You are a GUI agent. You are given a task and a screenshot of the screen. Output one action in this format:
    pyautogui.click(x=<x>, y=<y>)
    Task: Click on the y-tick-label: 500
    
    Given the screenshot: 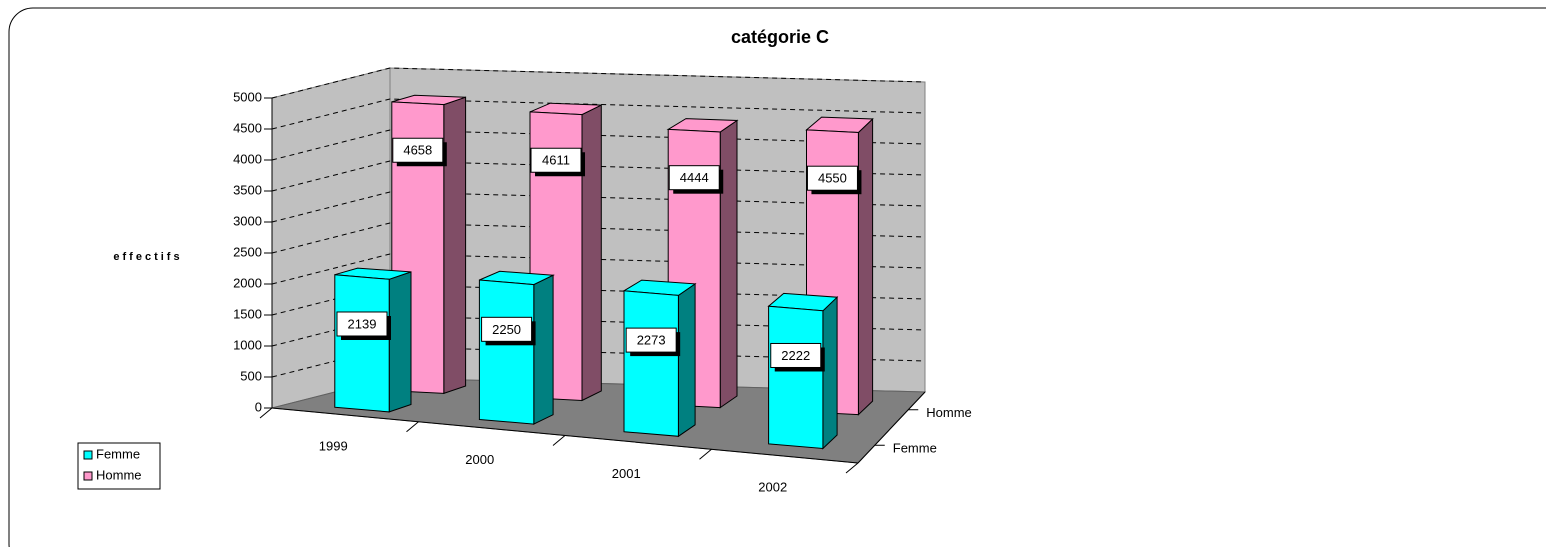 What is the action you would take?
    pyautogui.click(x=251, y=375)
    